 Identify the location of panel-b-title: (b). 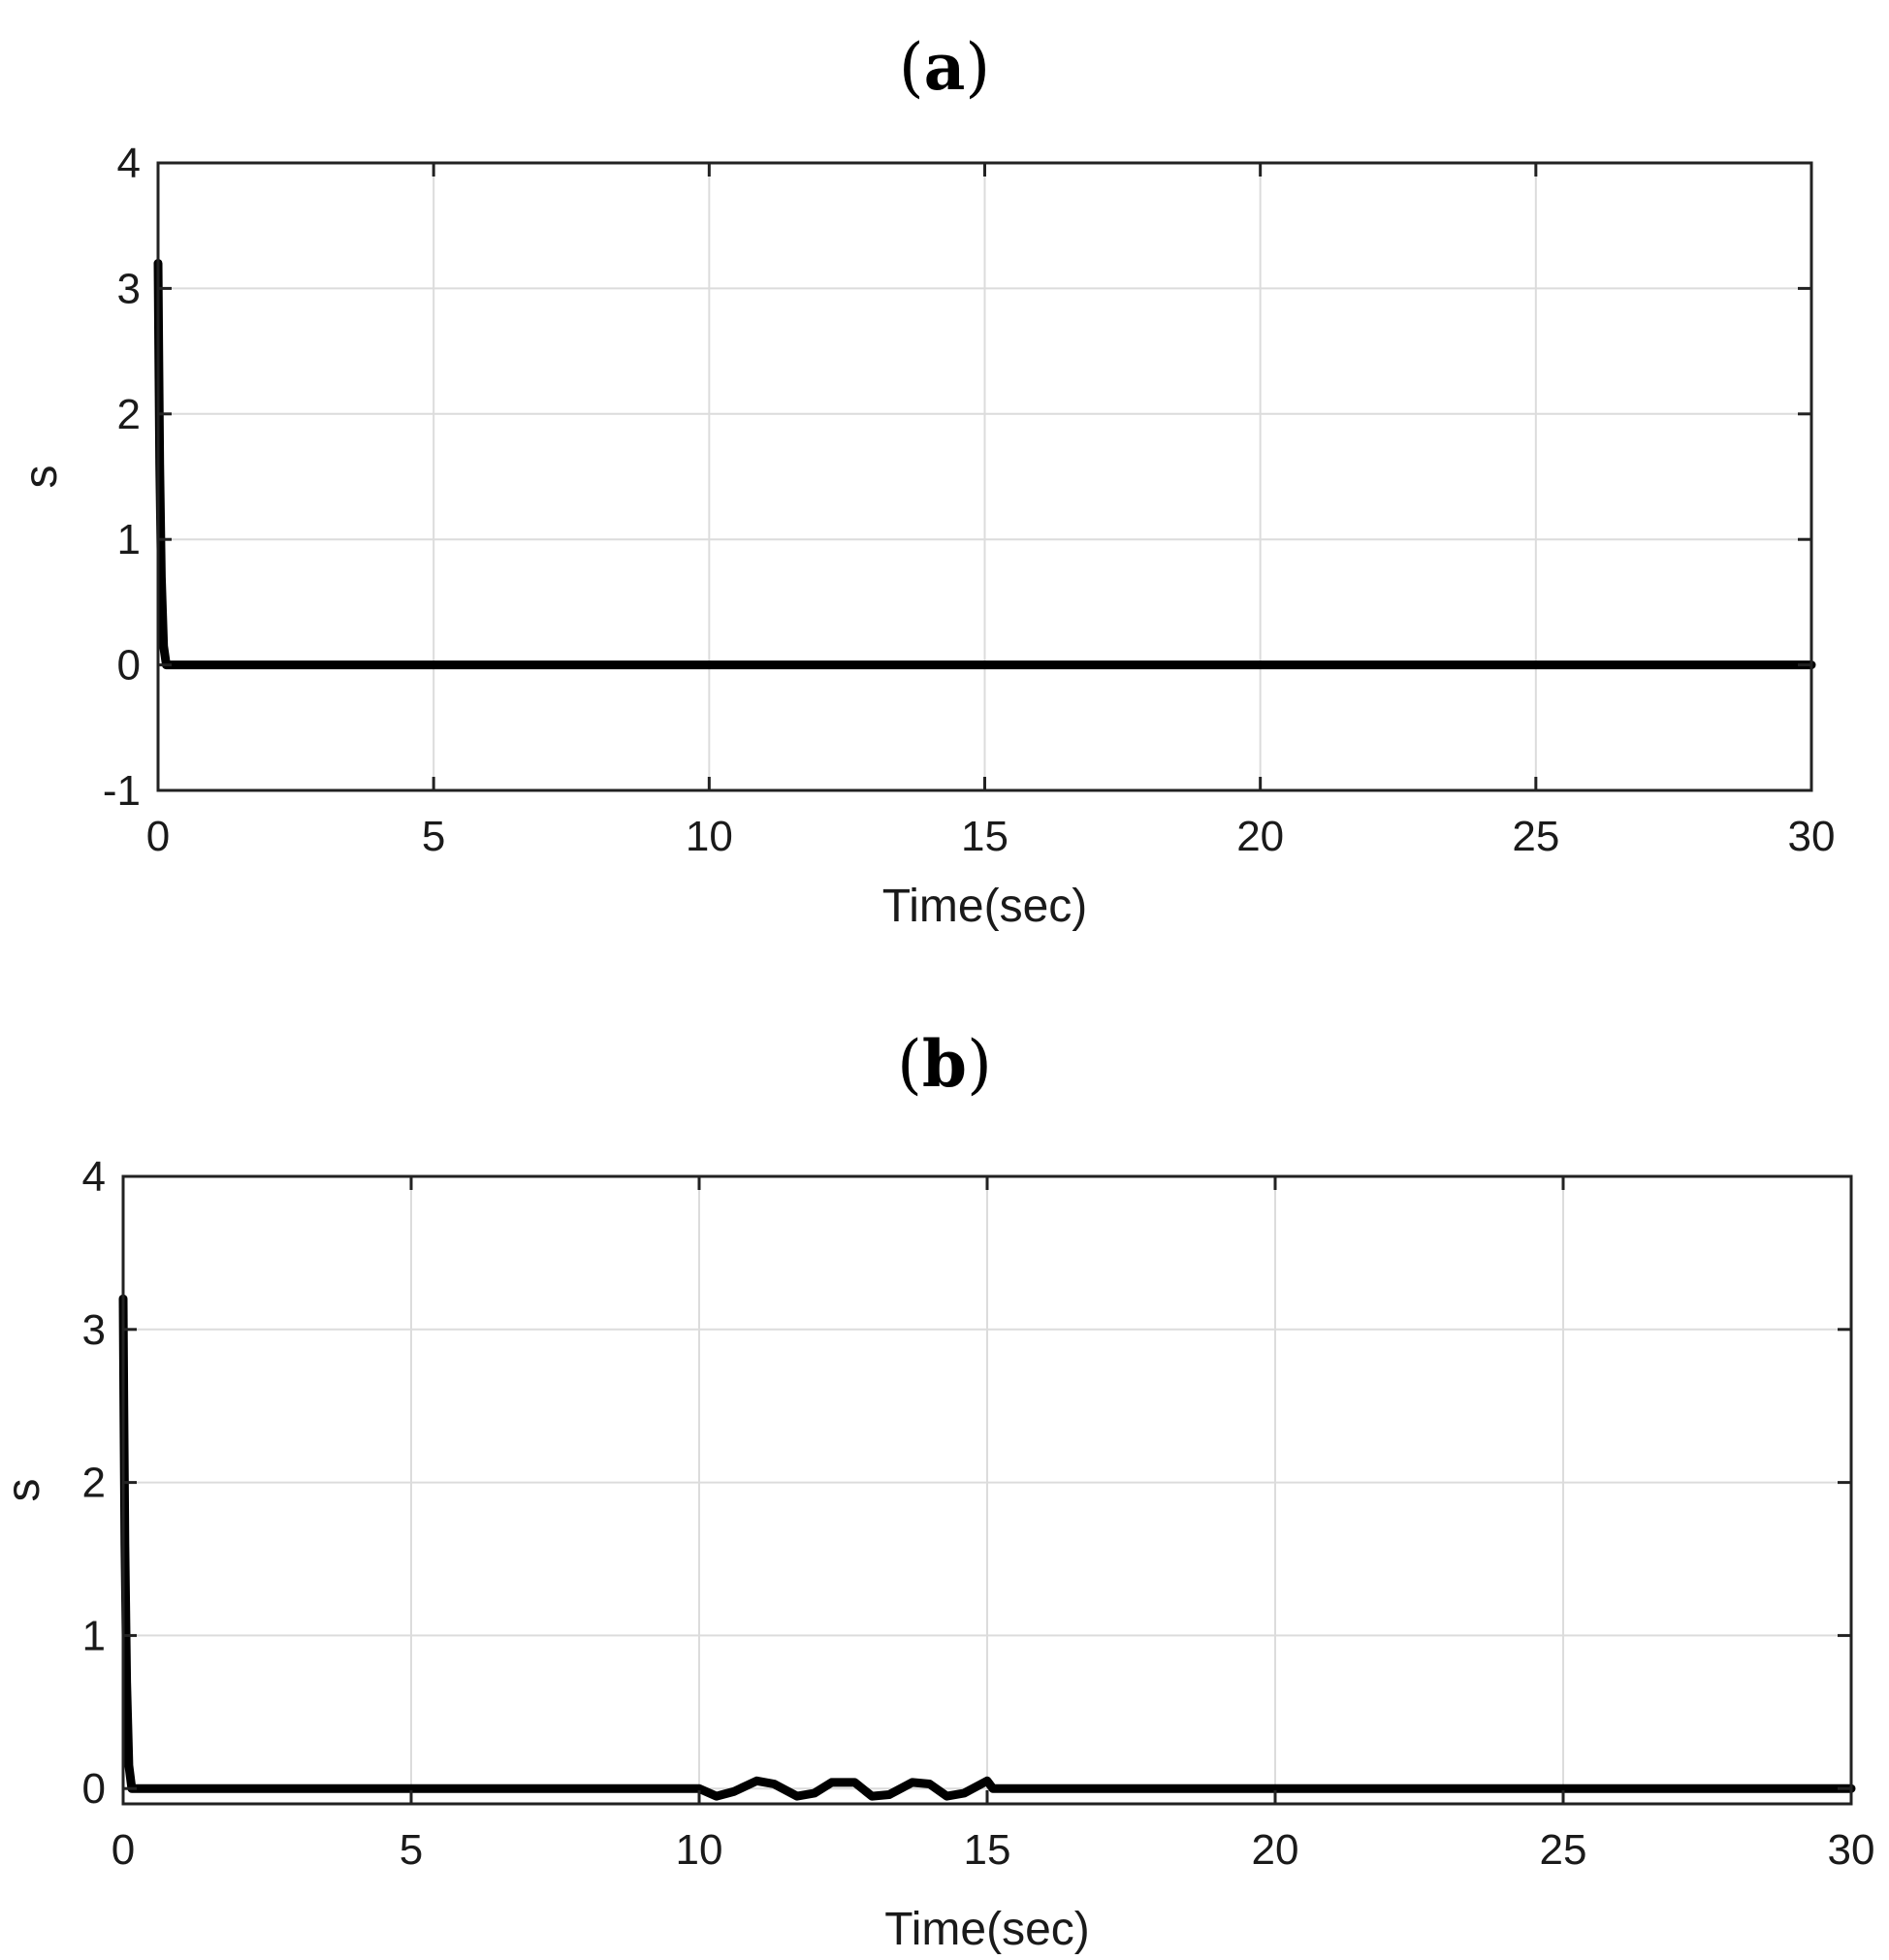
(944, 1064).